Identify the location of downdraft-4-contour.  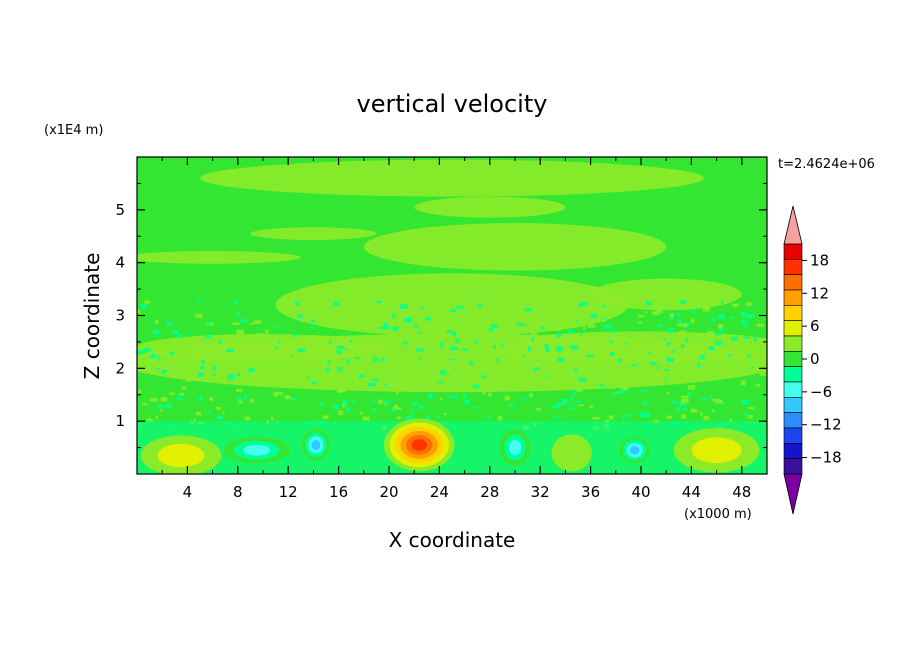
(634, 450).